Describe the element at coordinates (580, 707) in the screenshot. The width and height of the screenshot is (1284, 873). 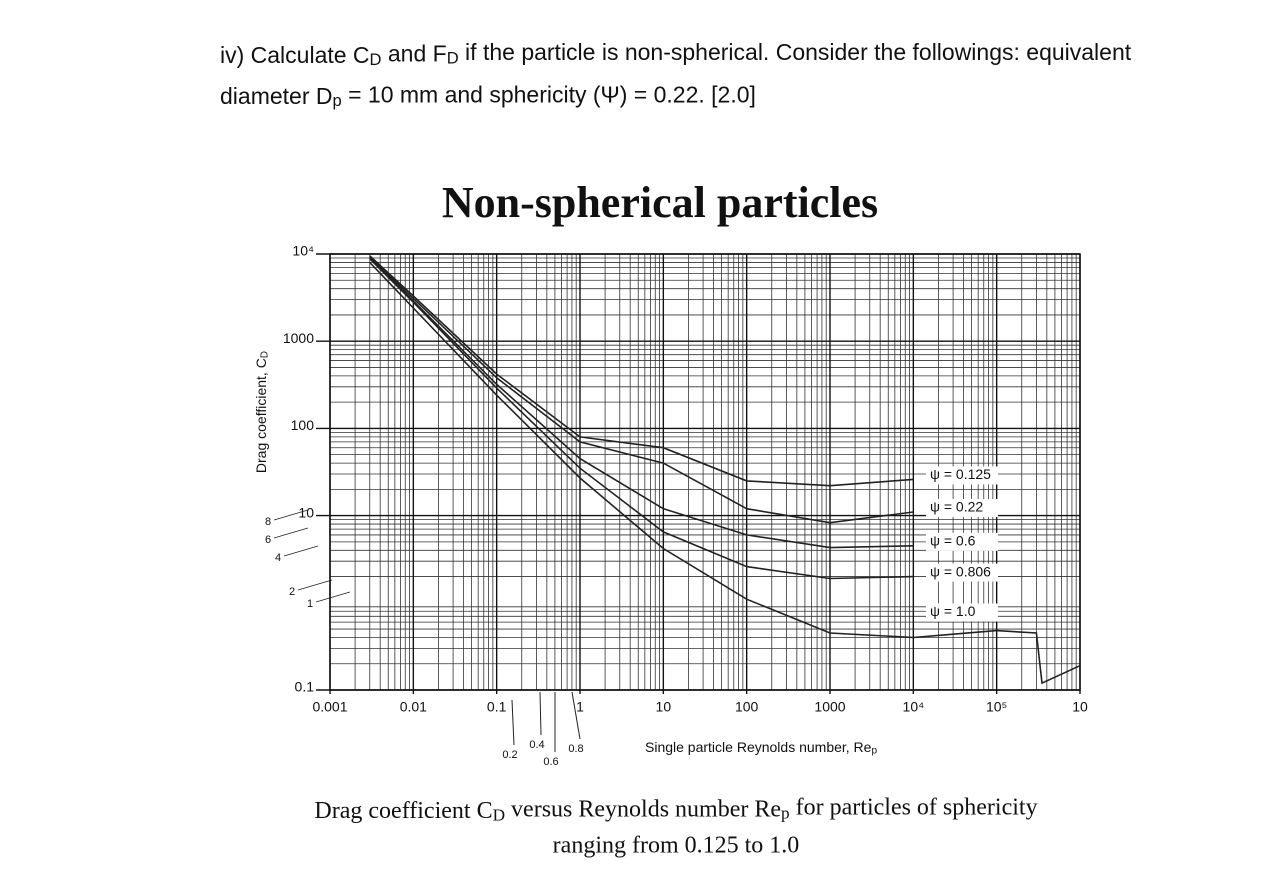
I see `x-tick-label: 1` at that location.